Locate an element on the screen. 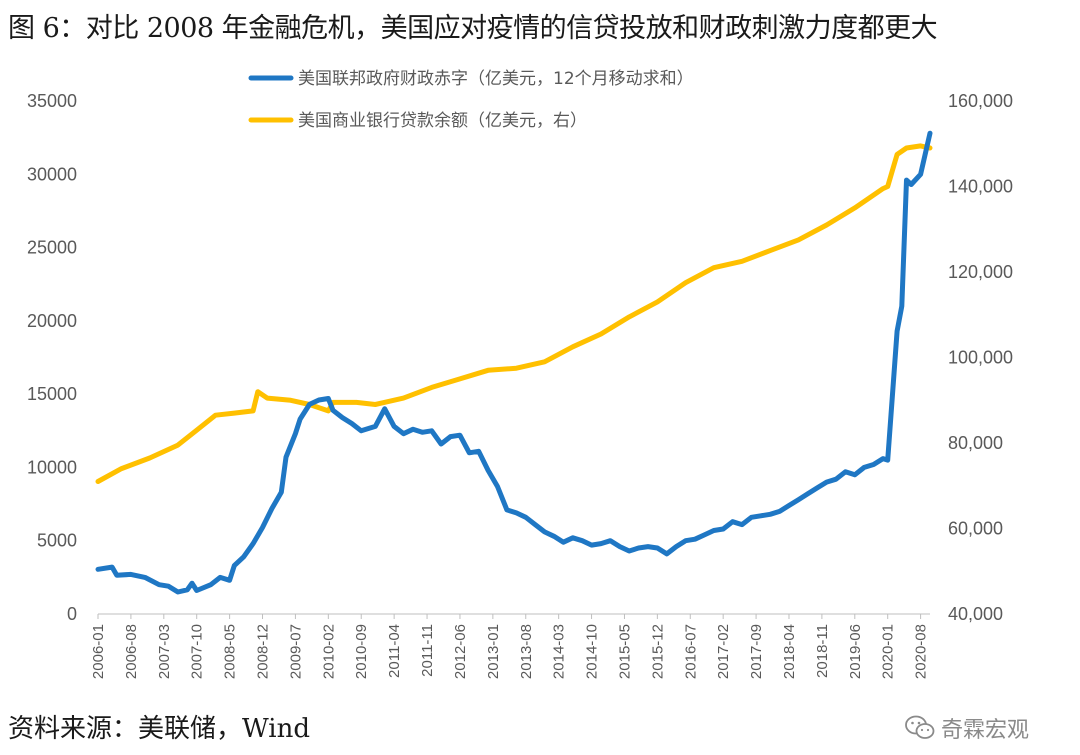 The height and width of the screenshot is (755, 1080). watermark-text: 奇霖宏观 is located at coordinates (985, 730).